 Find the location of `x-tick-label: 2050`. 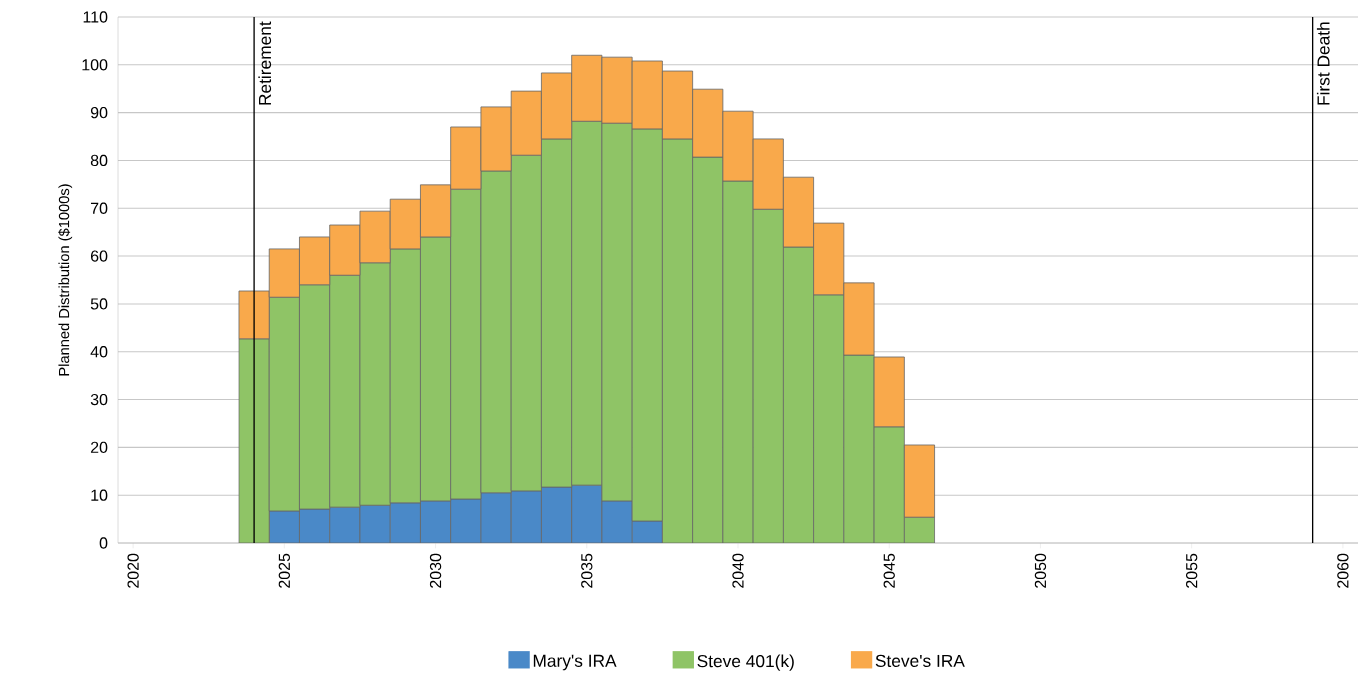

x-tick-label: 2050 is located at coordinates (1040, 570).